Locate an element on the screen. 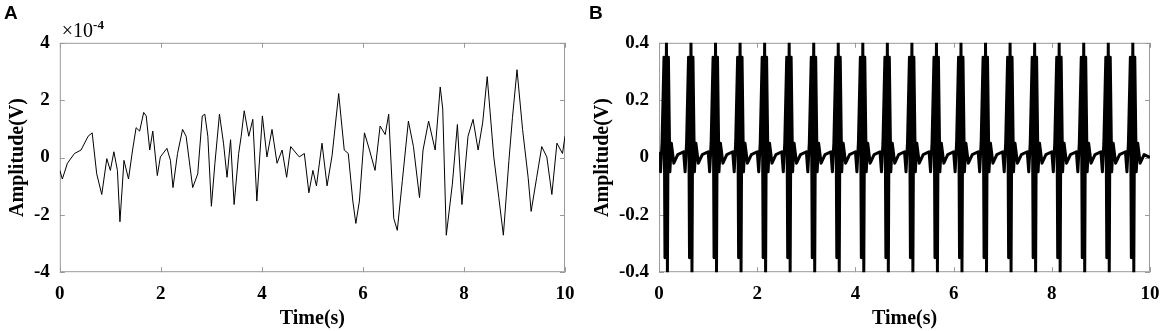  y-tick-label: 0.2 is located at coordinates (637, 99).